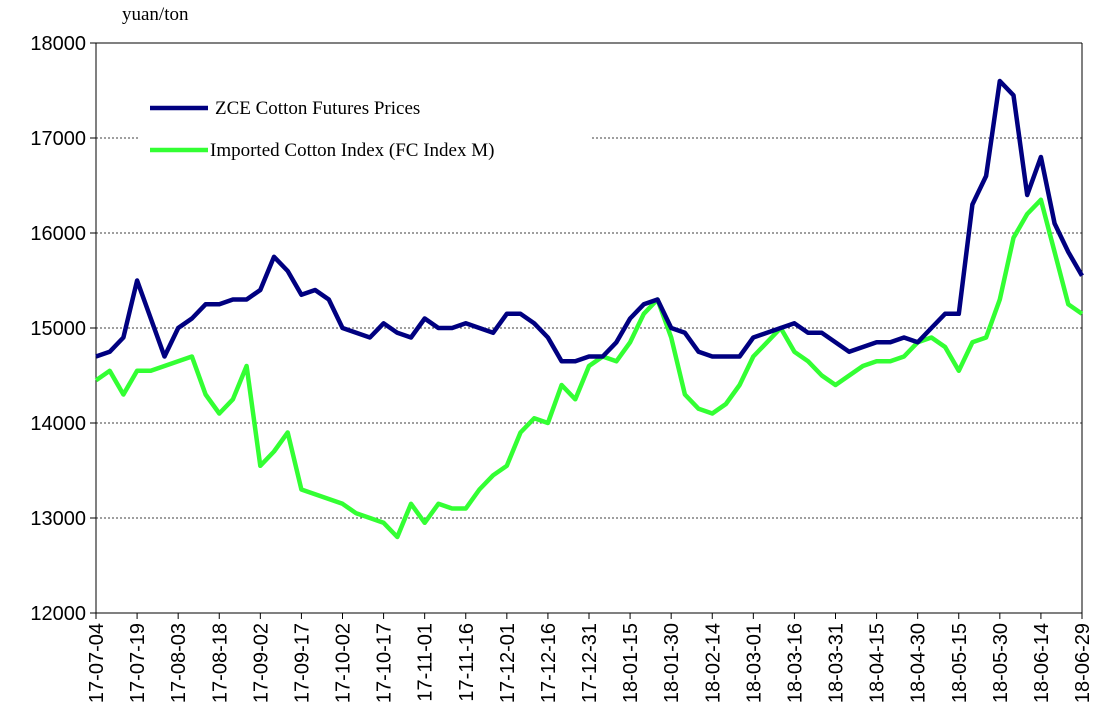 The height and width of the screenshot is (720, 1101). I want to click on legend-box, so click(365, 133).